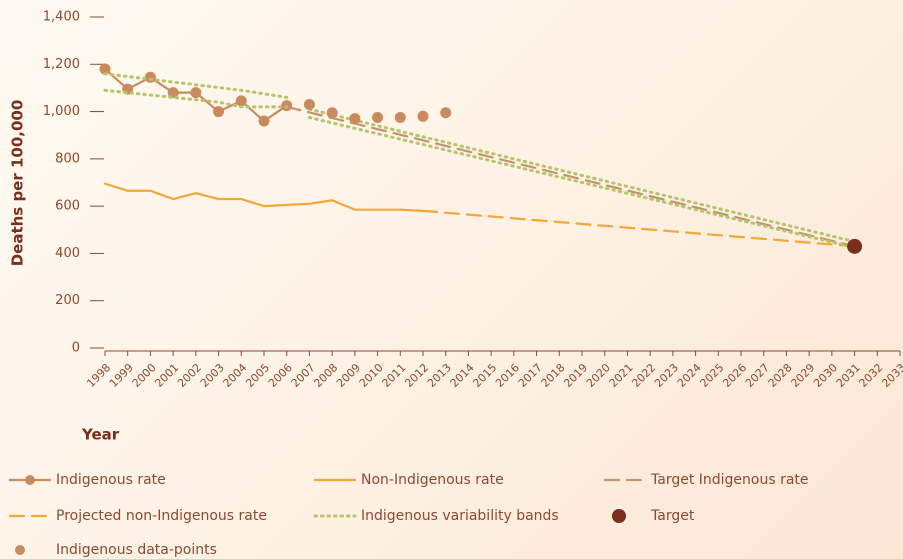  Describe the element at coordinates (757, 375) in the screenshot. I see `x-tick-label: 2027` at that location.